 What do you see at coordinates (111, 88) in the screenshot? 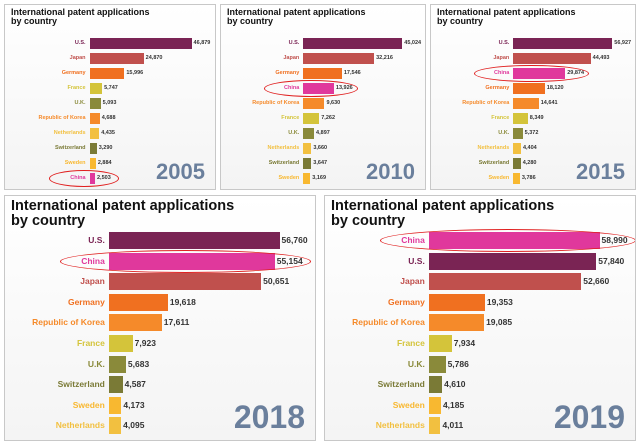
I see `value-label: 5,747` at bounding box center [111, 88].